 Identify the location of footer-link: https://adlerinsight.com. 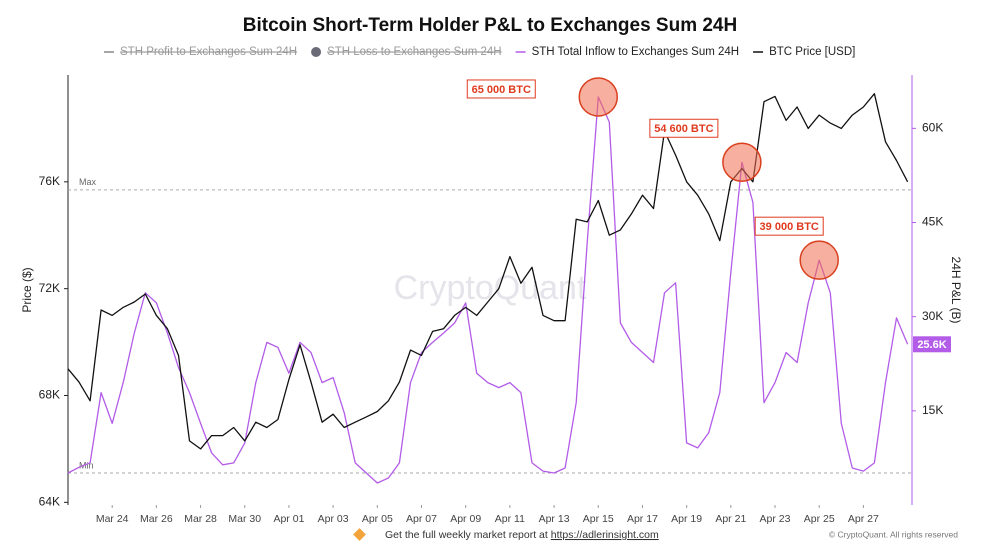
(605, 535).